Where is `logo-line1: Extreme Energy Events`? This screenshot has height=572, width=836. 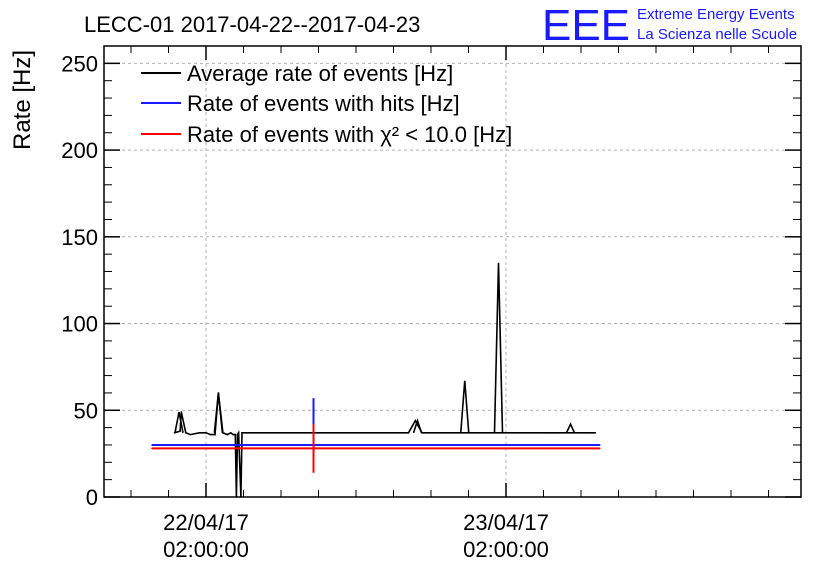
logo-line1: Extreme Energy Events is located at coordinates (716, 14).